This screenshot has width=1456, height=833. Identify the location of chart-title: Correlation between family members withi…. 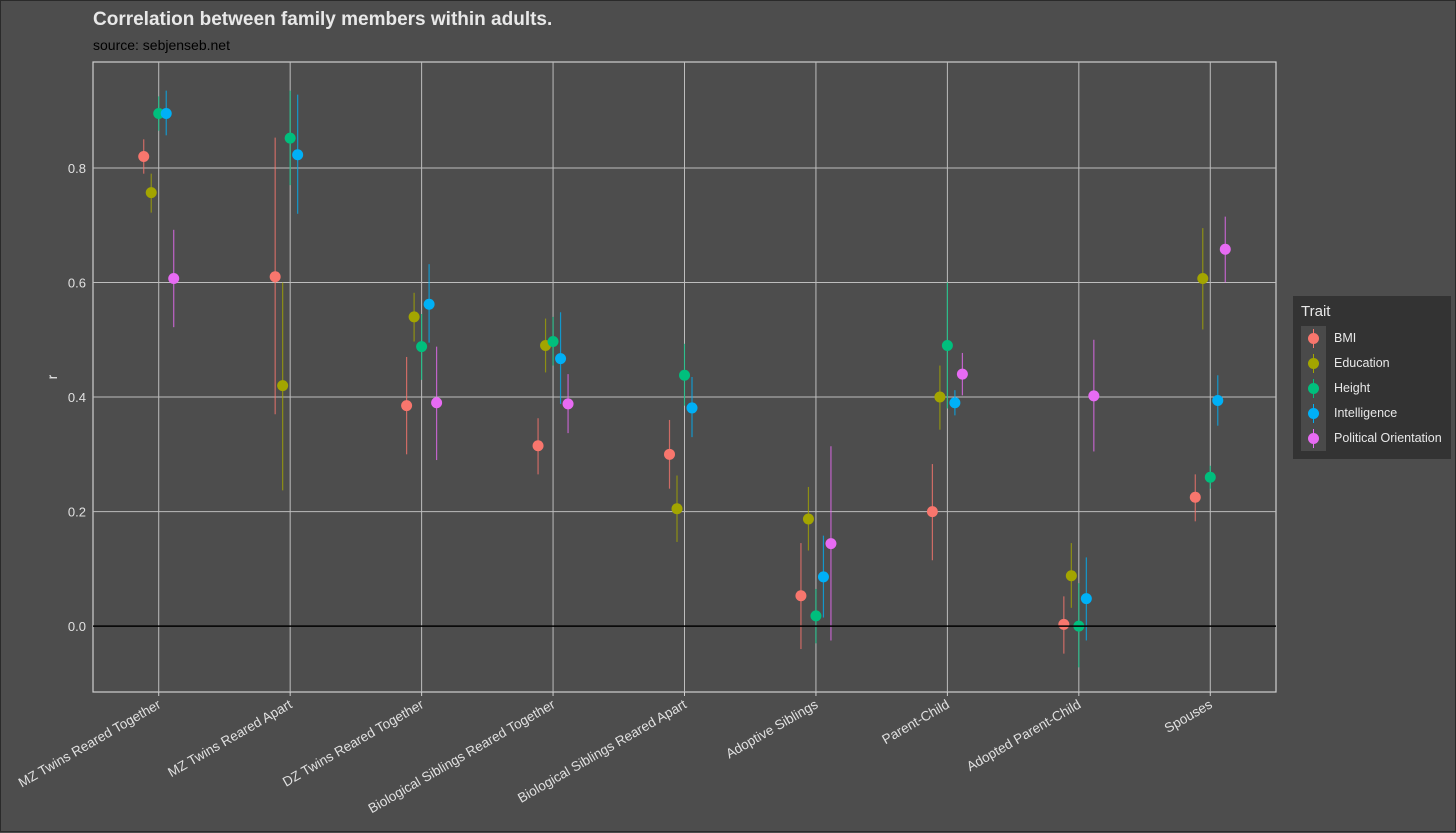
(323, 19).